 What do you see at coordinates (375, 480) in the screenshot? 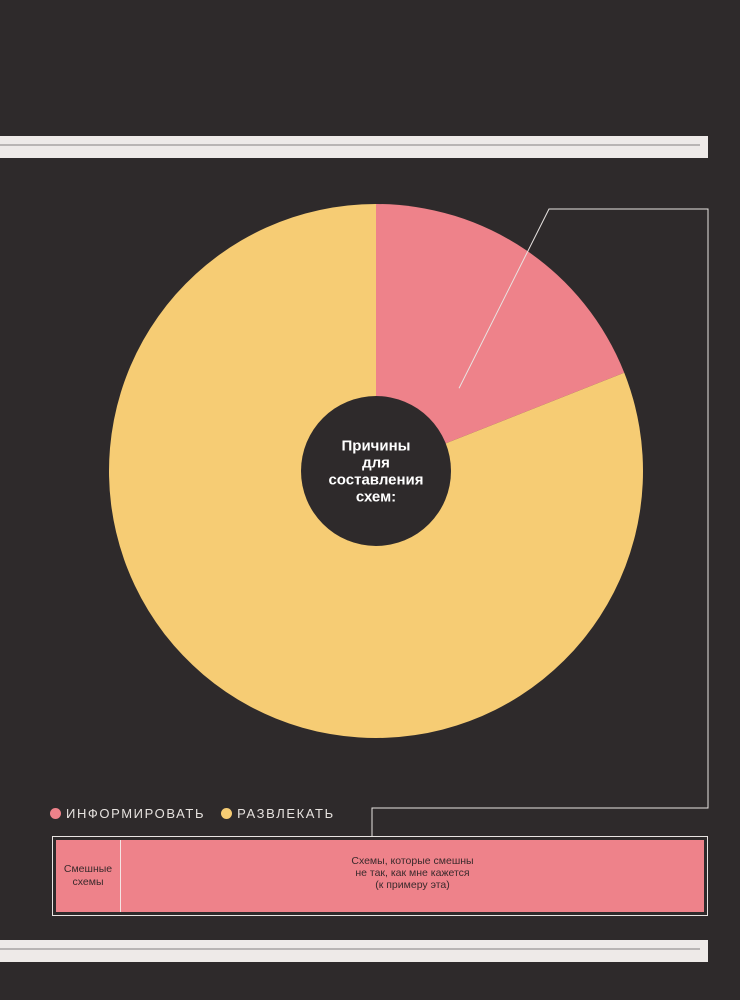
I see `center-label-line: составления` at bounding box center [375, 480].